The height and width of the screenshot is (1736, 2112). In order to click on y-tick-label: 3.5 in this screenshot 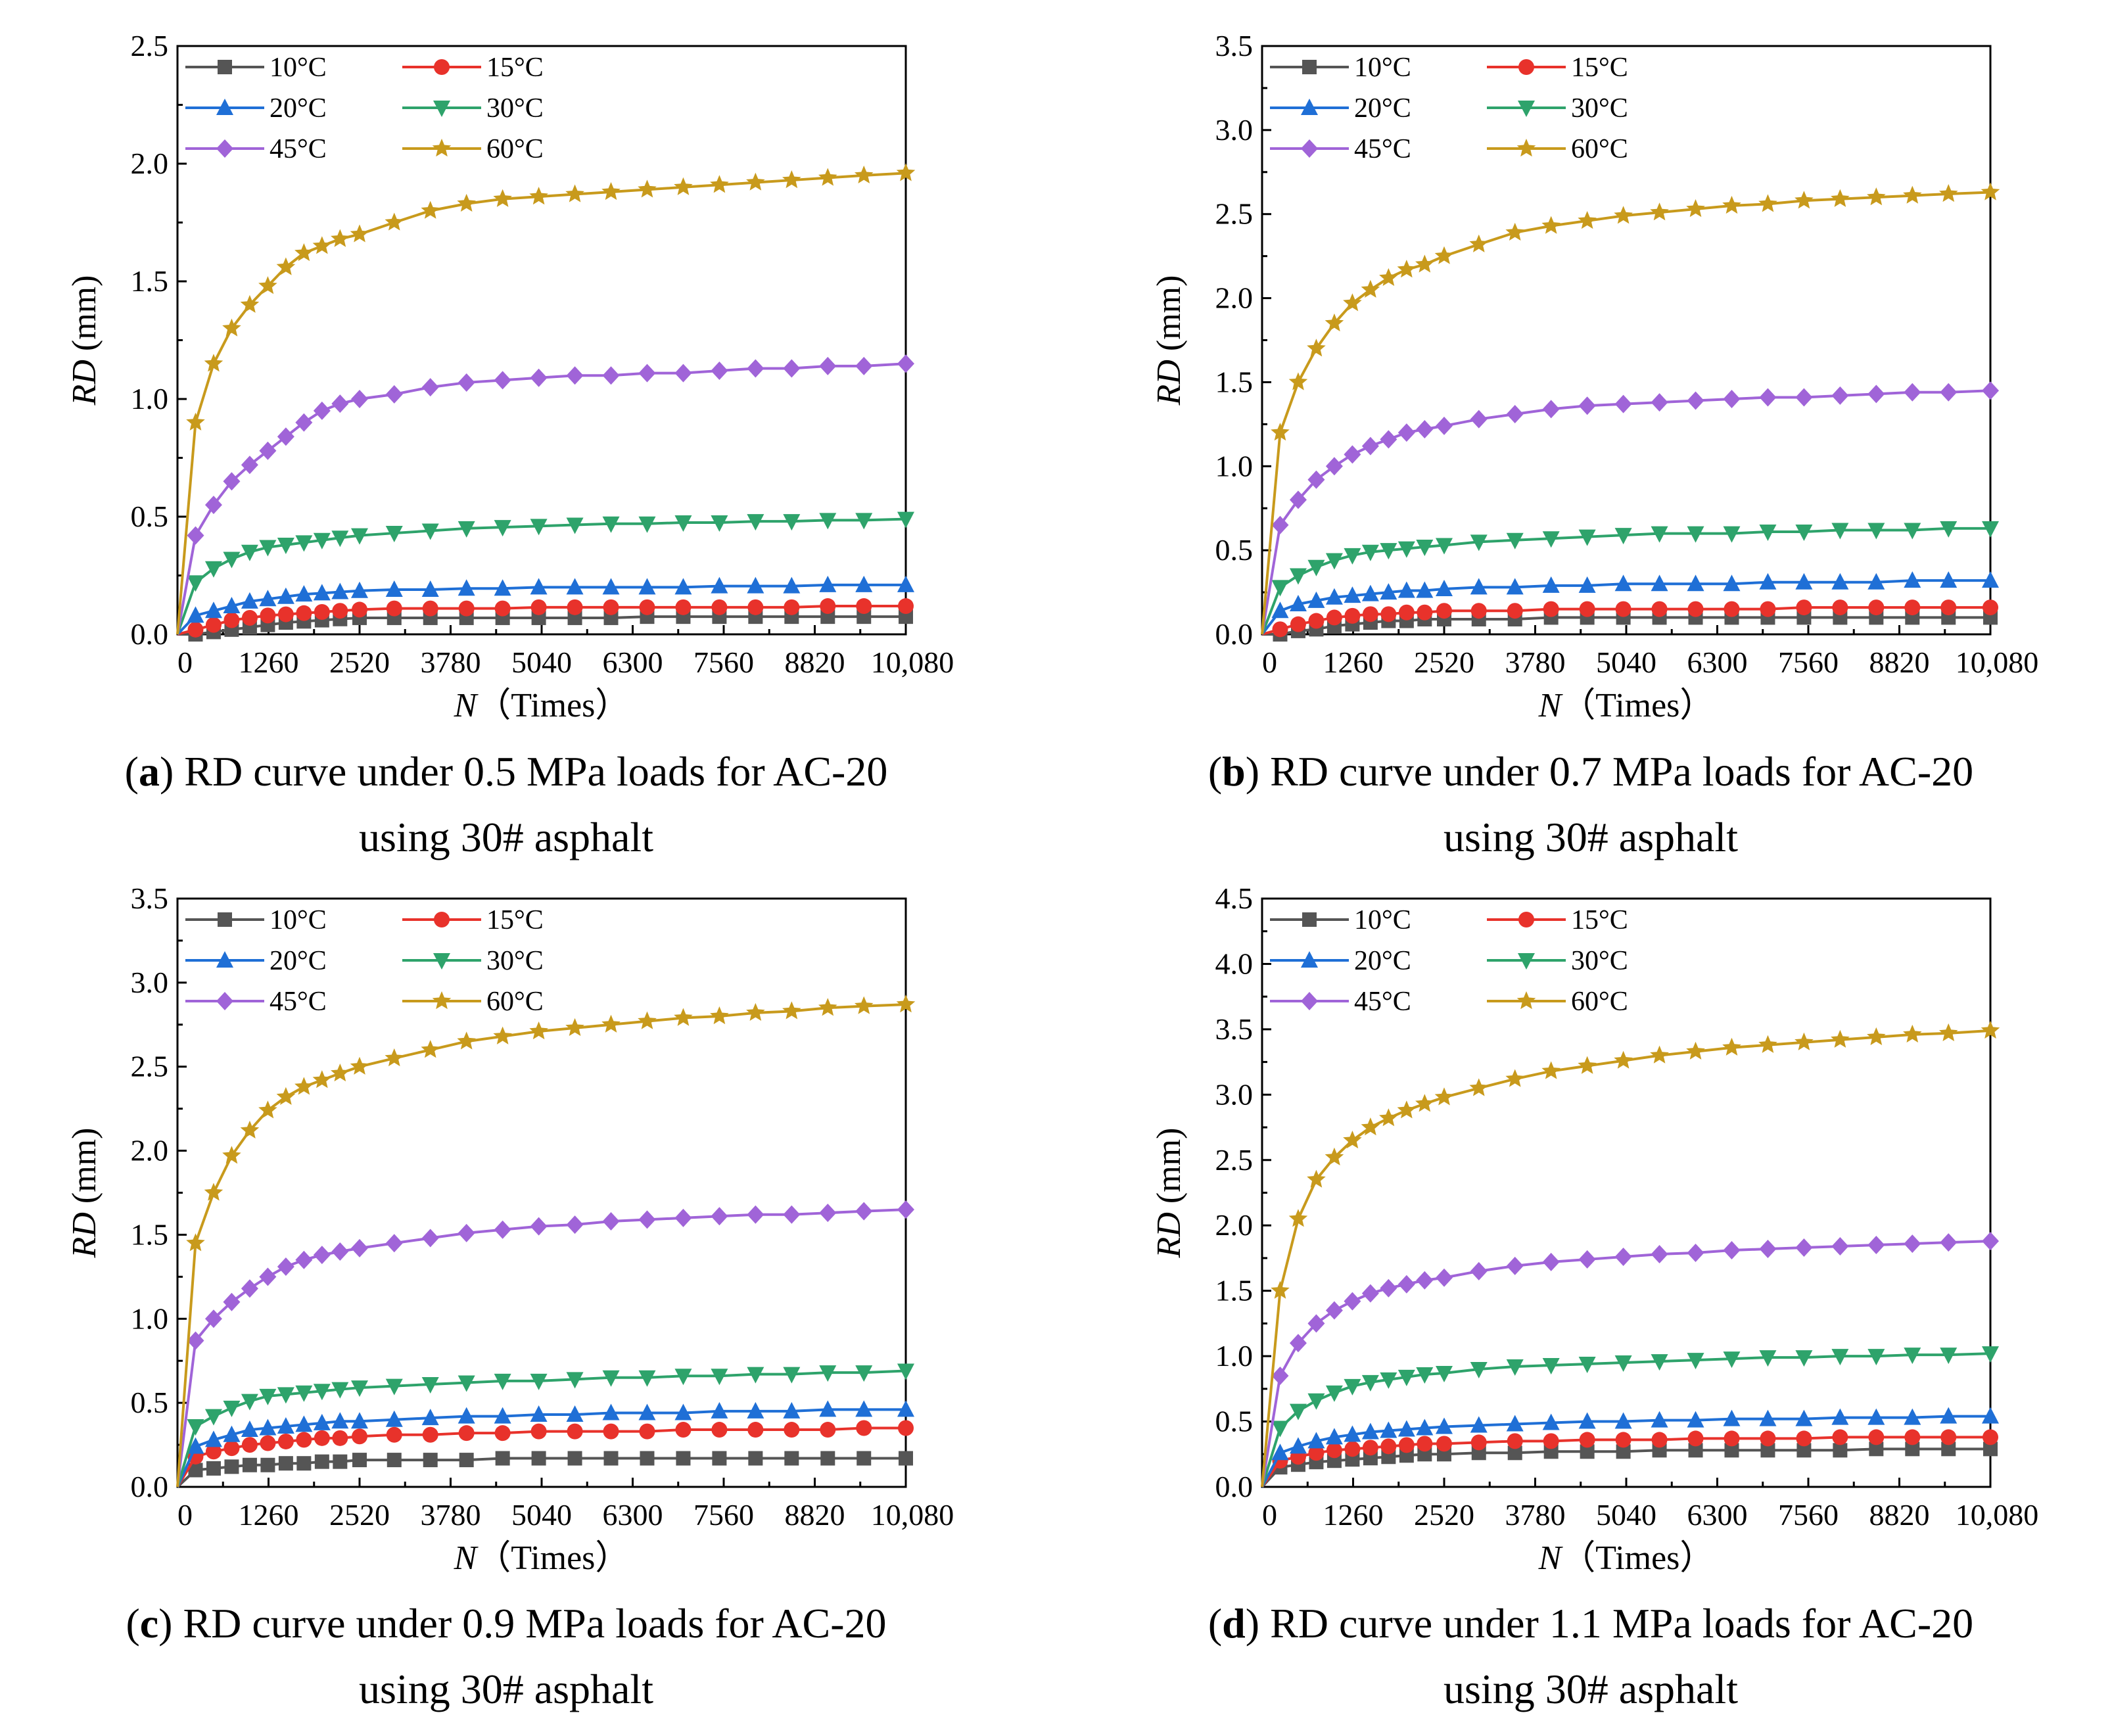, I will do `click(150, 898)`.